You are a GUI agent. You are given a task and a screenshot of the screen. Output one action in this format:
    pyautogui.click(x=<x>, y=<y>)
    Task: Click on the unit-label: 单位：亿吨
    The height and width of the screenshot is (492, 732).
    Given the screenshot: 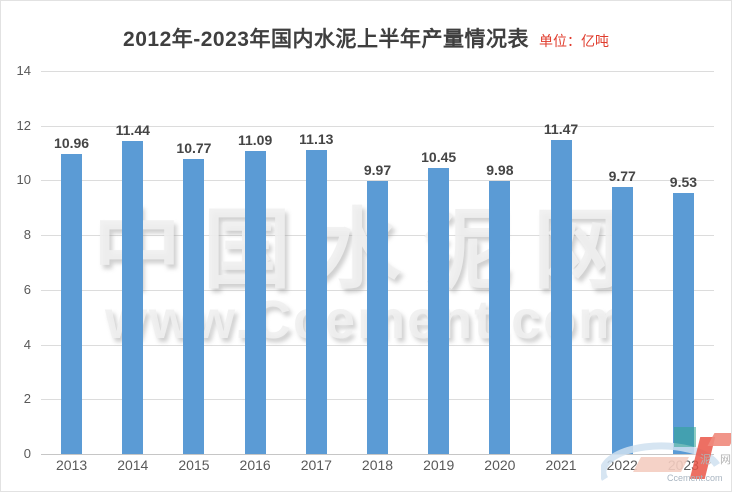 What is the action you would take?
    pyautogui.click(x=573, y=41)
    